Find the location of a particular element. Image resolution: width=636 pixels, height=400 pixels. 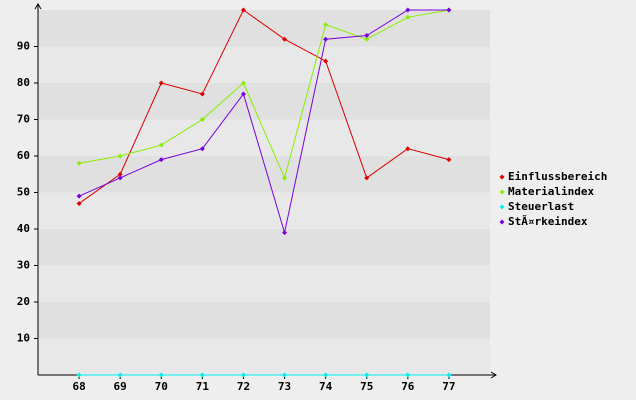

y-tick-label: 80 is located at coordinates (23, 82).